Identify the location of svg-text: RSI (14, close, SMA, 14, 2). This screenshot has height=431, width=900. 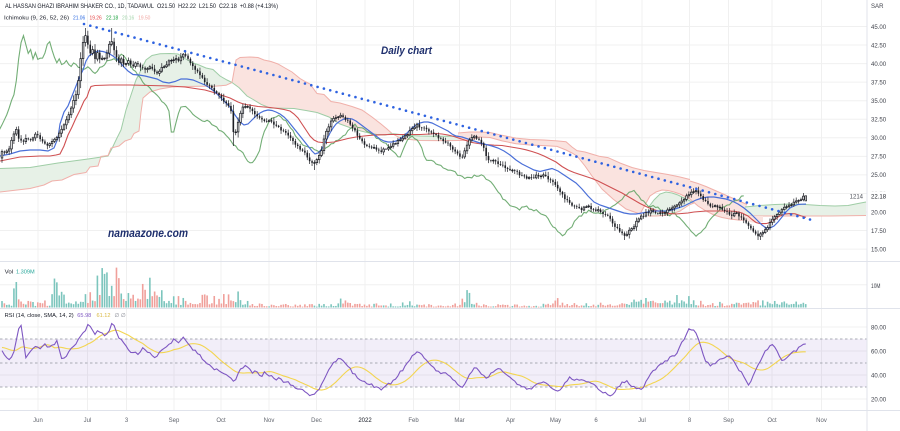
(39, 316).